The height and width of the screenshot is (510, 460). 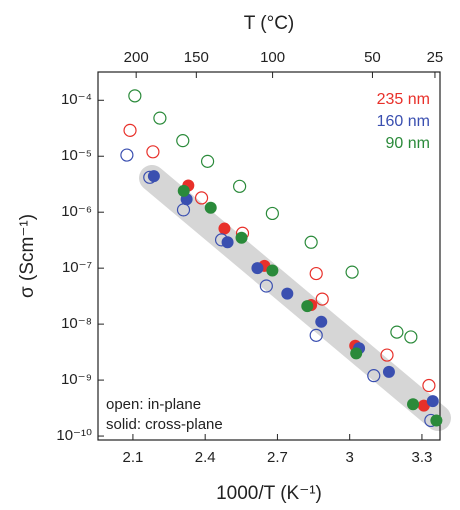 What do you see at coordinates (76, 155) in the screenshot?
I see `y-tick-label: 10⁻⁵` at bounding box center [76, 155].